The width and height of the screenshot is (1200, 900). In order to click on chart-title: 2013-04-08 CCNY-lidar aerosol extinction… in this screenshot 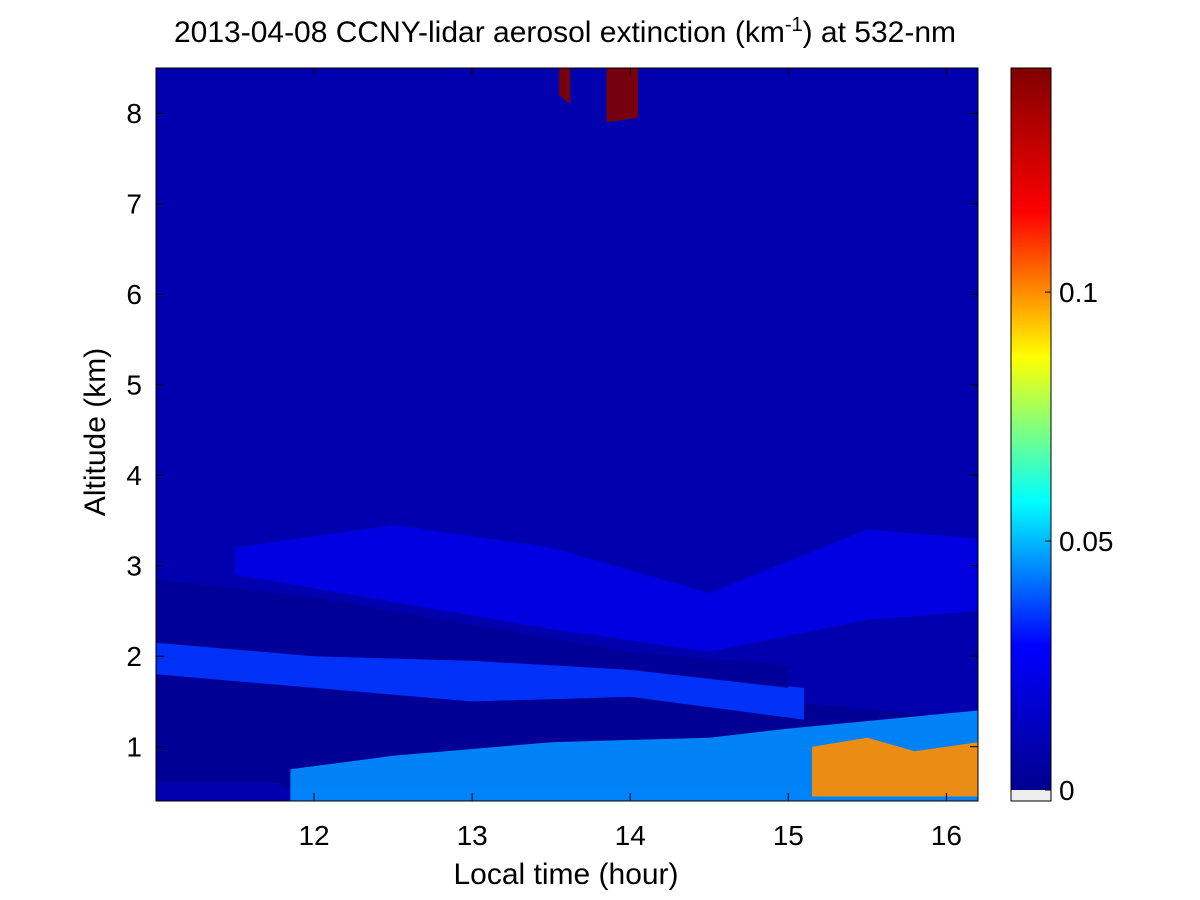, I will do `click(565, 31)`.